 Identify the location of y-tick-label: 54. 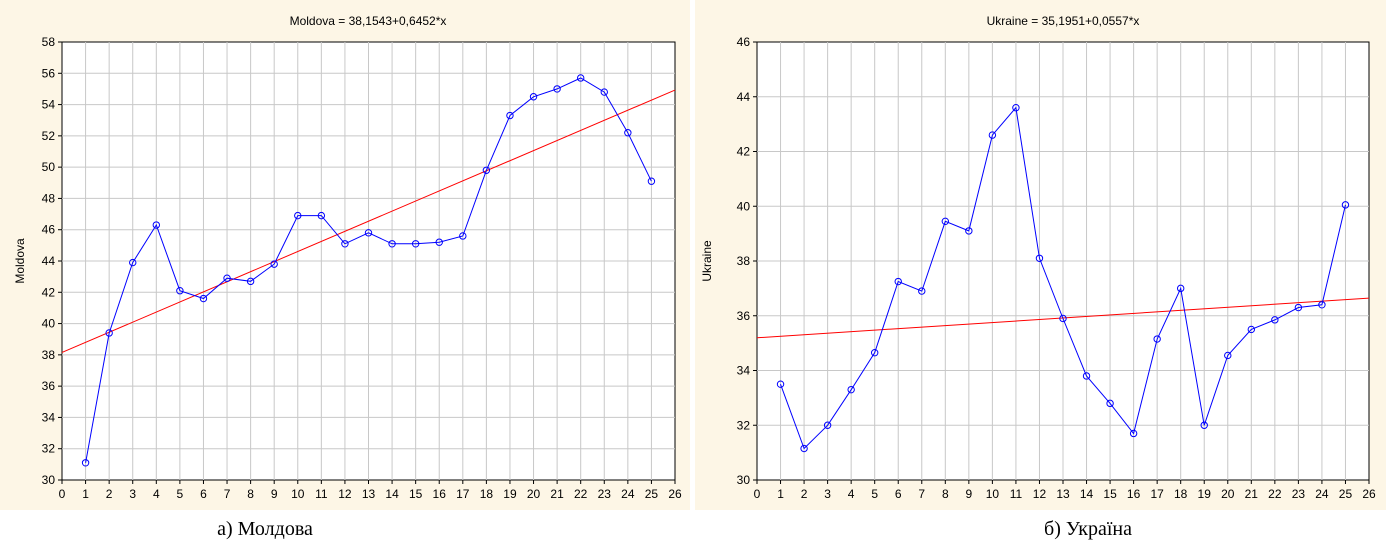
(49, 105).